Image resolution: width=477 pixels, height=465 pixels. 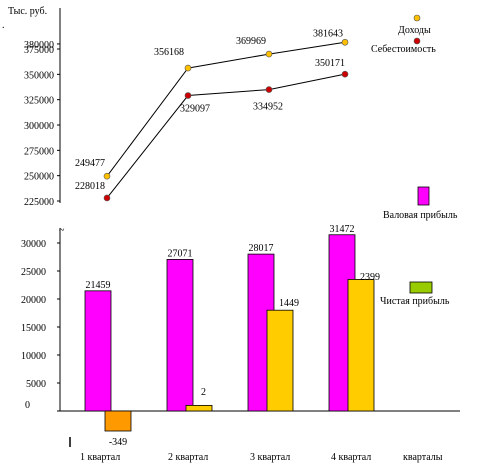 What do you see at coordinates (39, 202) in the screenshot?
I see `line-chart-y-tick-label-0: 225000` at bounding box center [39, 202].